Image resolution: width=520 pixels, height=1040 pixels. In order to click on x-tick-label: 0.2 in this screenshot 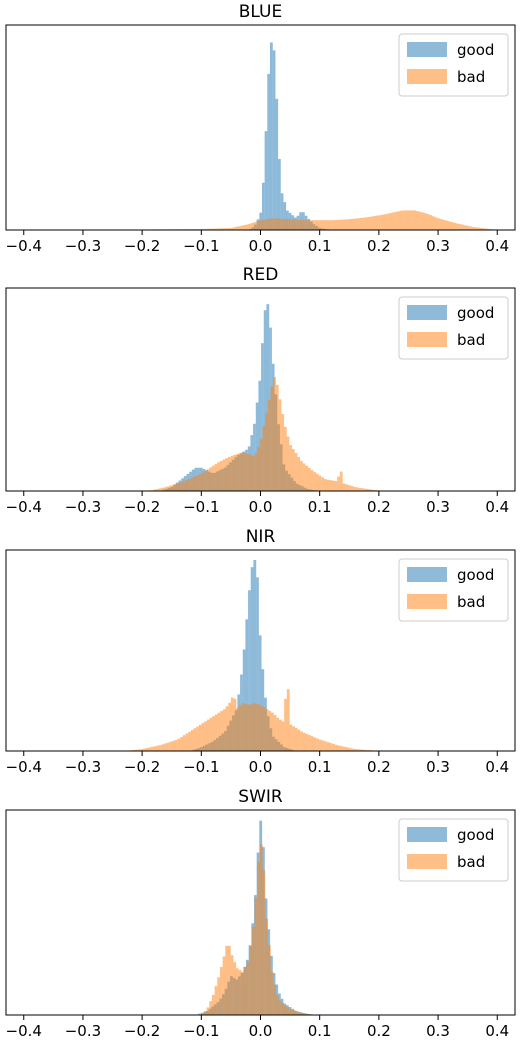, I will do `click(379, 507)`.